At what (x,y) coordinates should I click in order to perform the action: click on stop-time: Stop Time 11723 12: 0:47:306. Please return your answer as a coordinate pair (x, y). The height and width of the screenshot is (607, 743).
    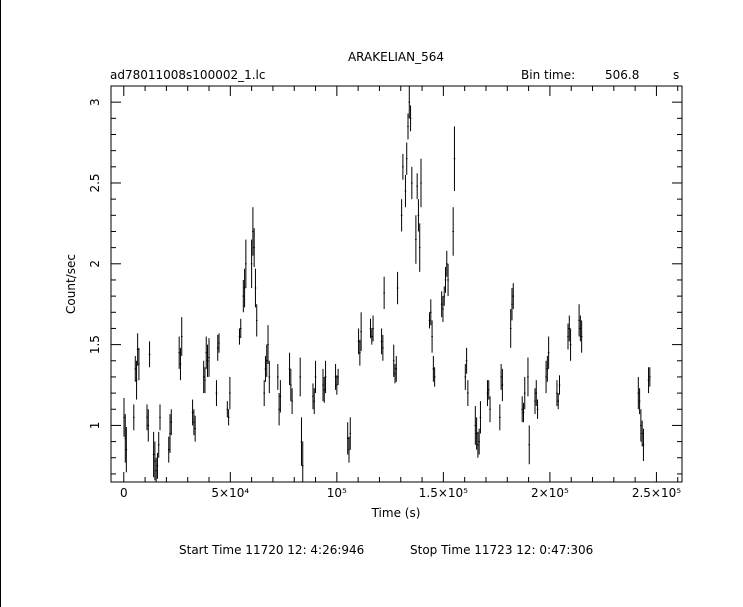
    Looking at the image, I should click on (501, 550).